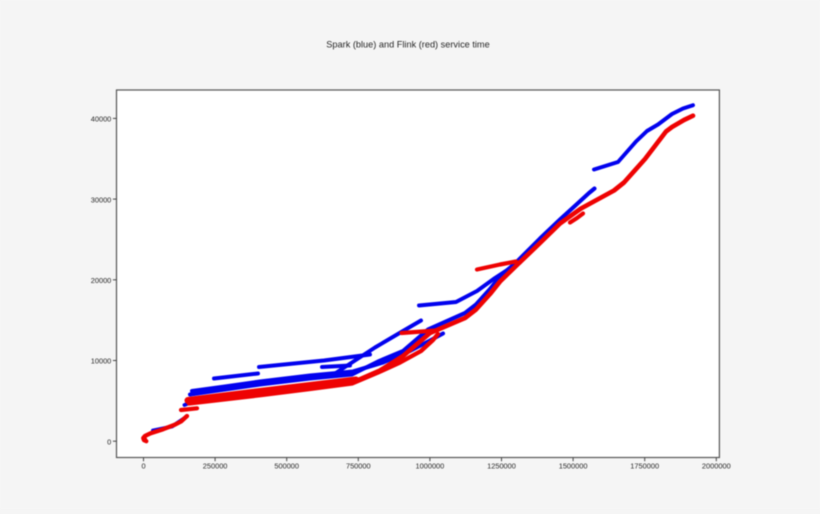 This screenshot has width=820, height=514. Describe the element at coordinates (573, 466) in the screenshot. I see `svg-text: 1500000` at that location.